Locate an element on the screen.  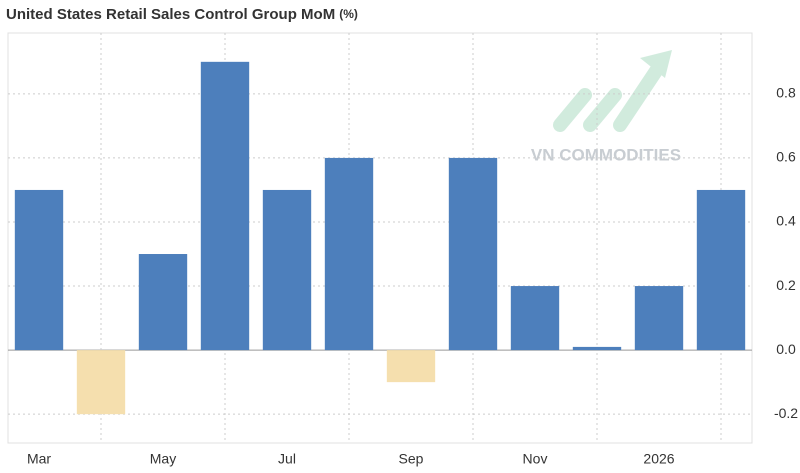
y-tick-label: -0.2 is located at coordinates (786, 413).